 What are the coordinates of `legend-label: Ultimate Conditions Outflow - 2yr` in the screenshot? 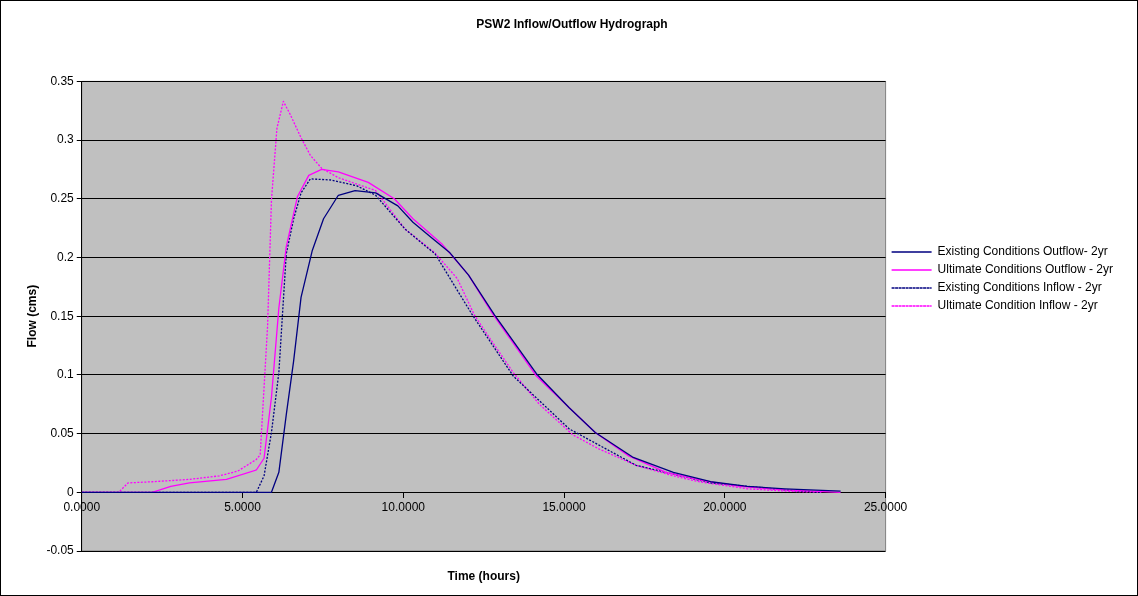 It's located at (1025, 269).